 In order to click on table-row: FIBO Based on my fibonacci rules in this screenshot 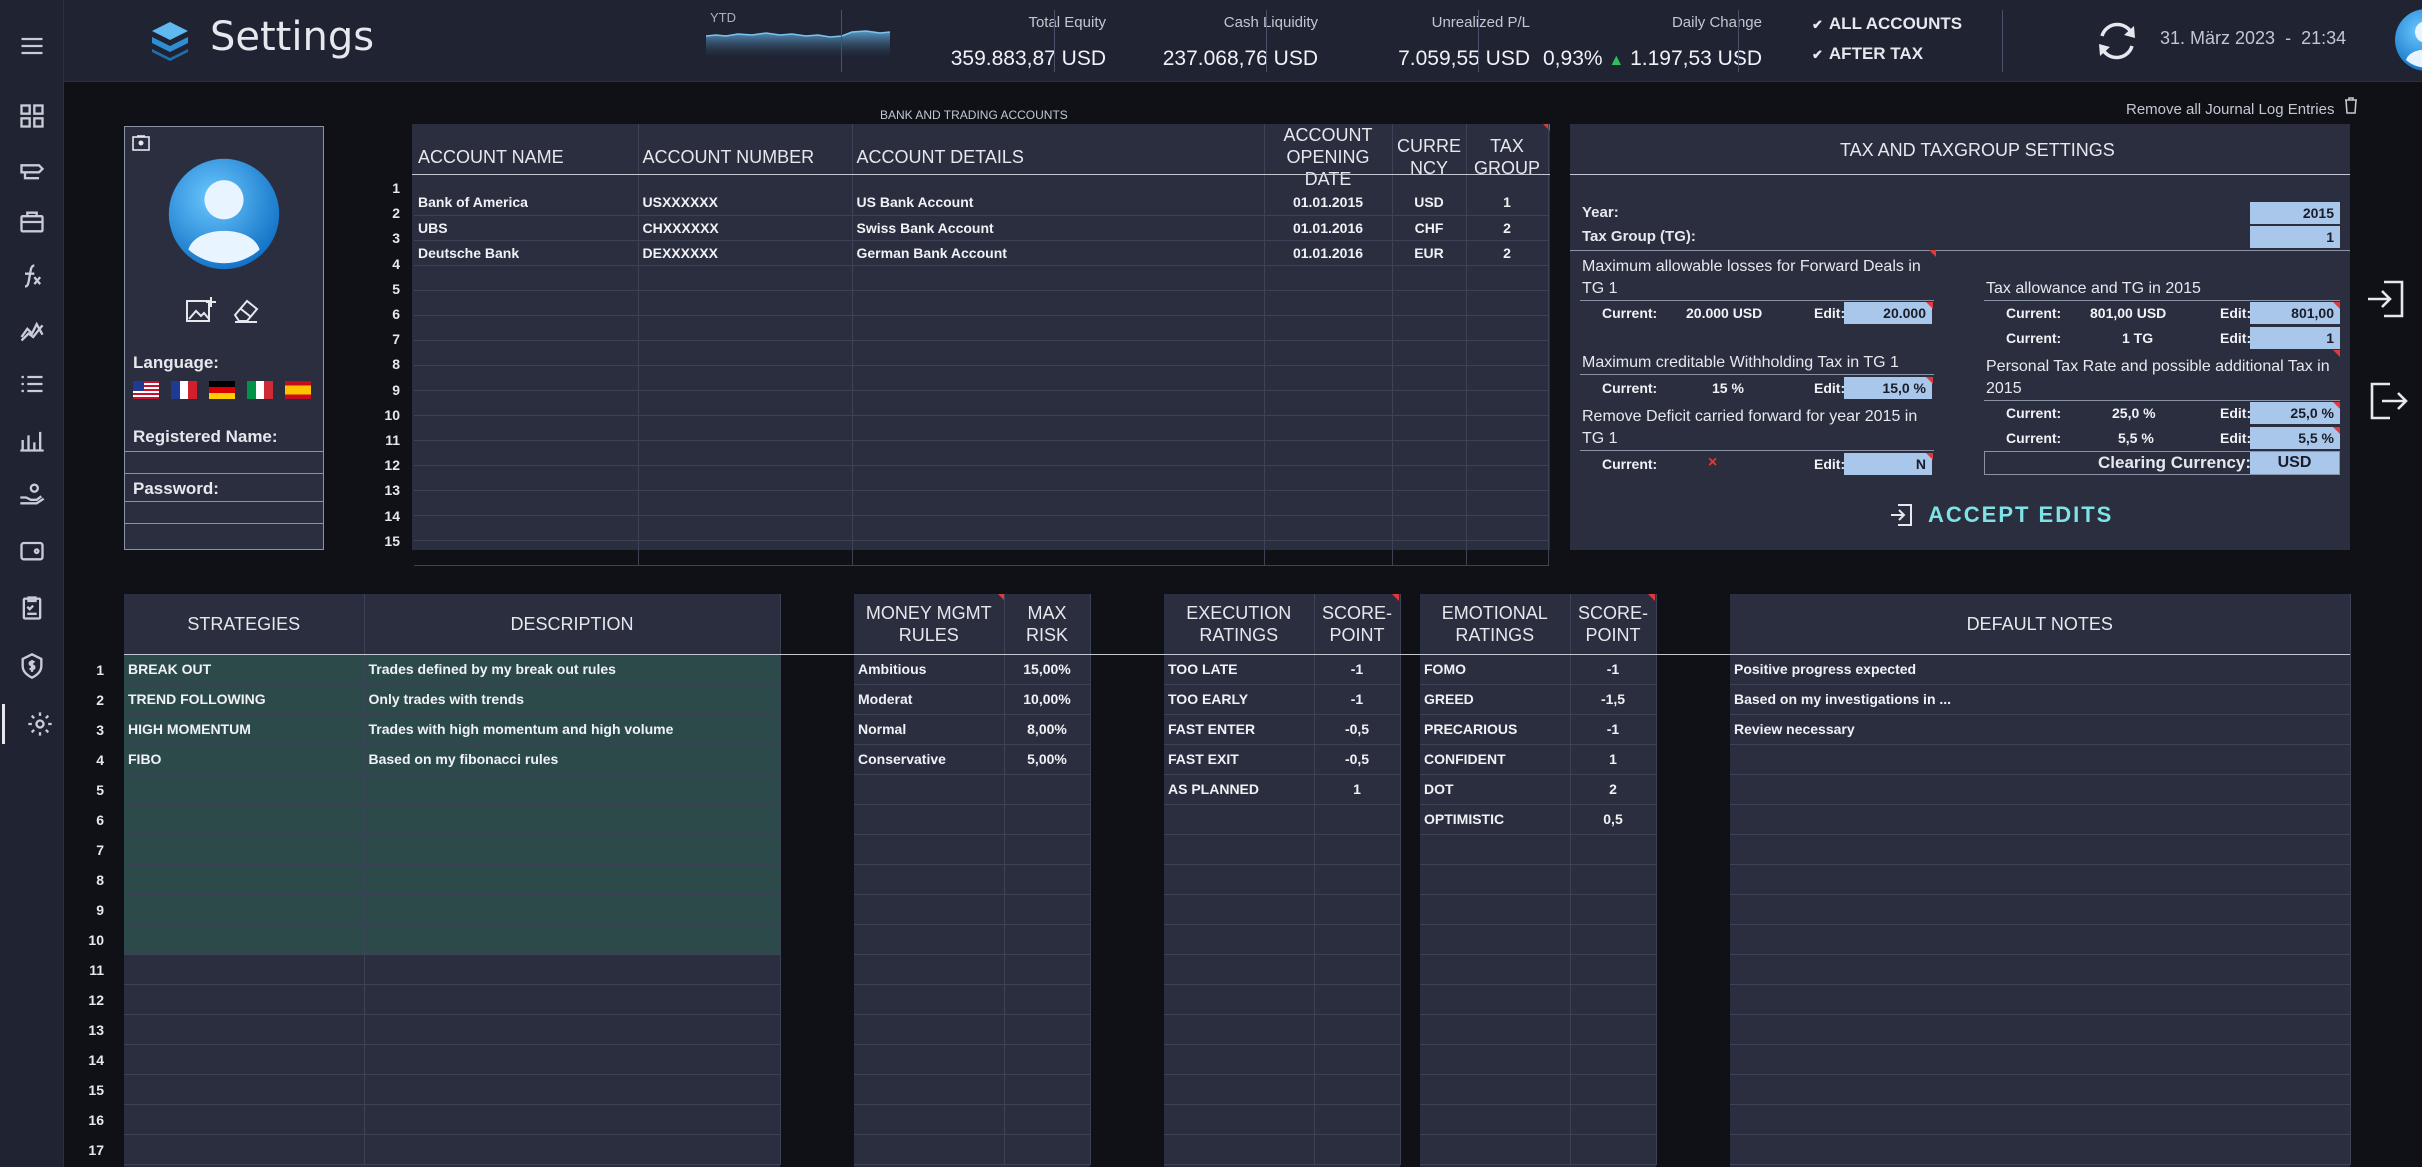, I will do `click(452, 759)`.